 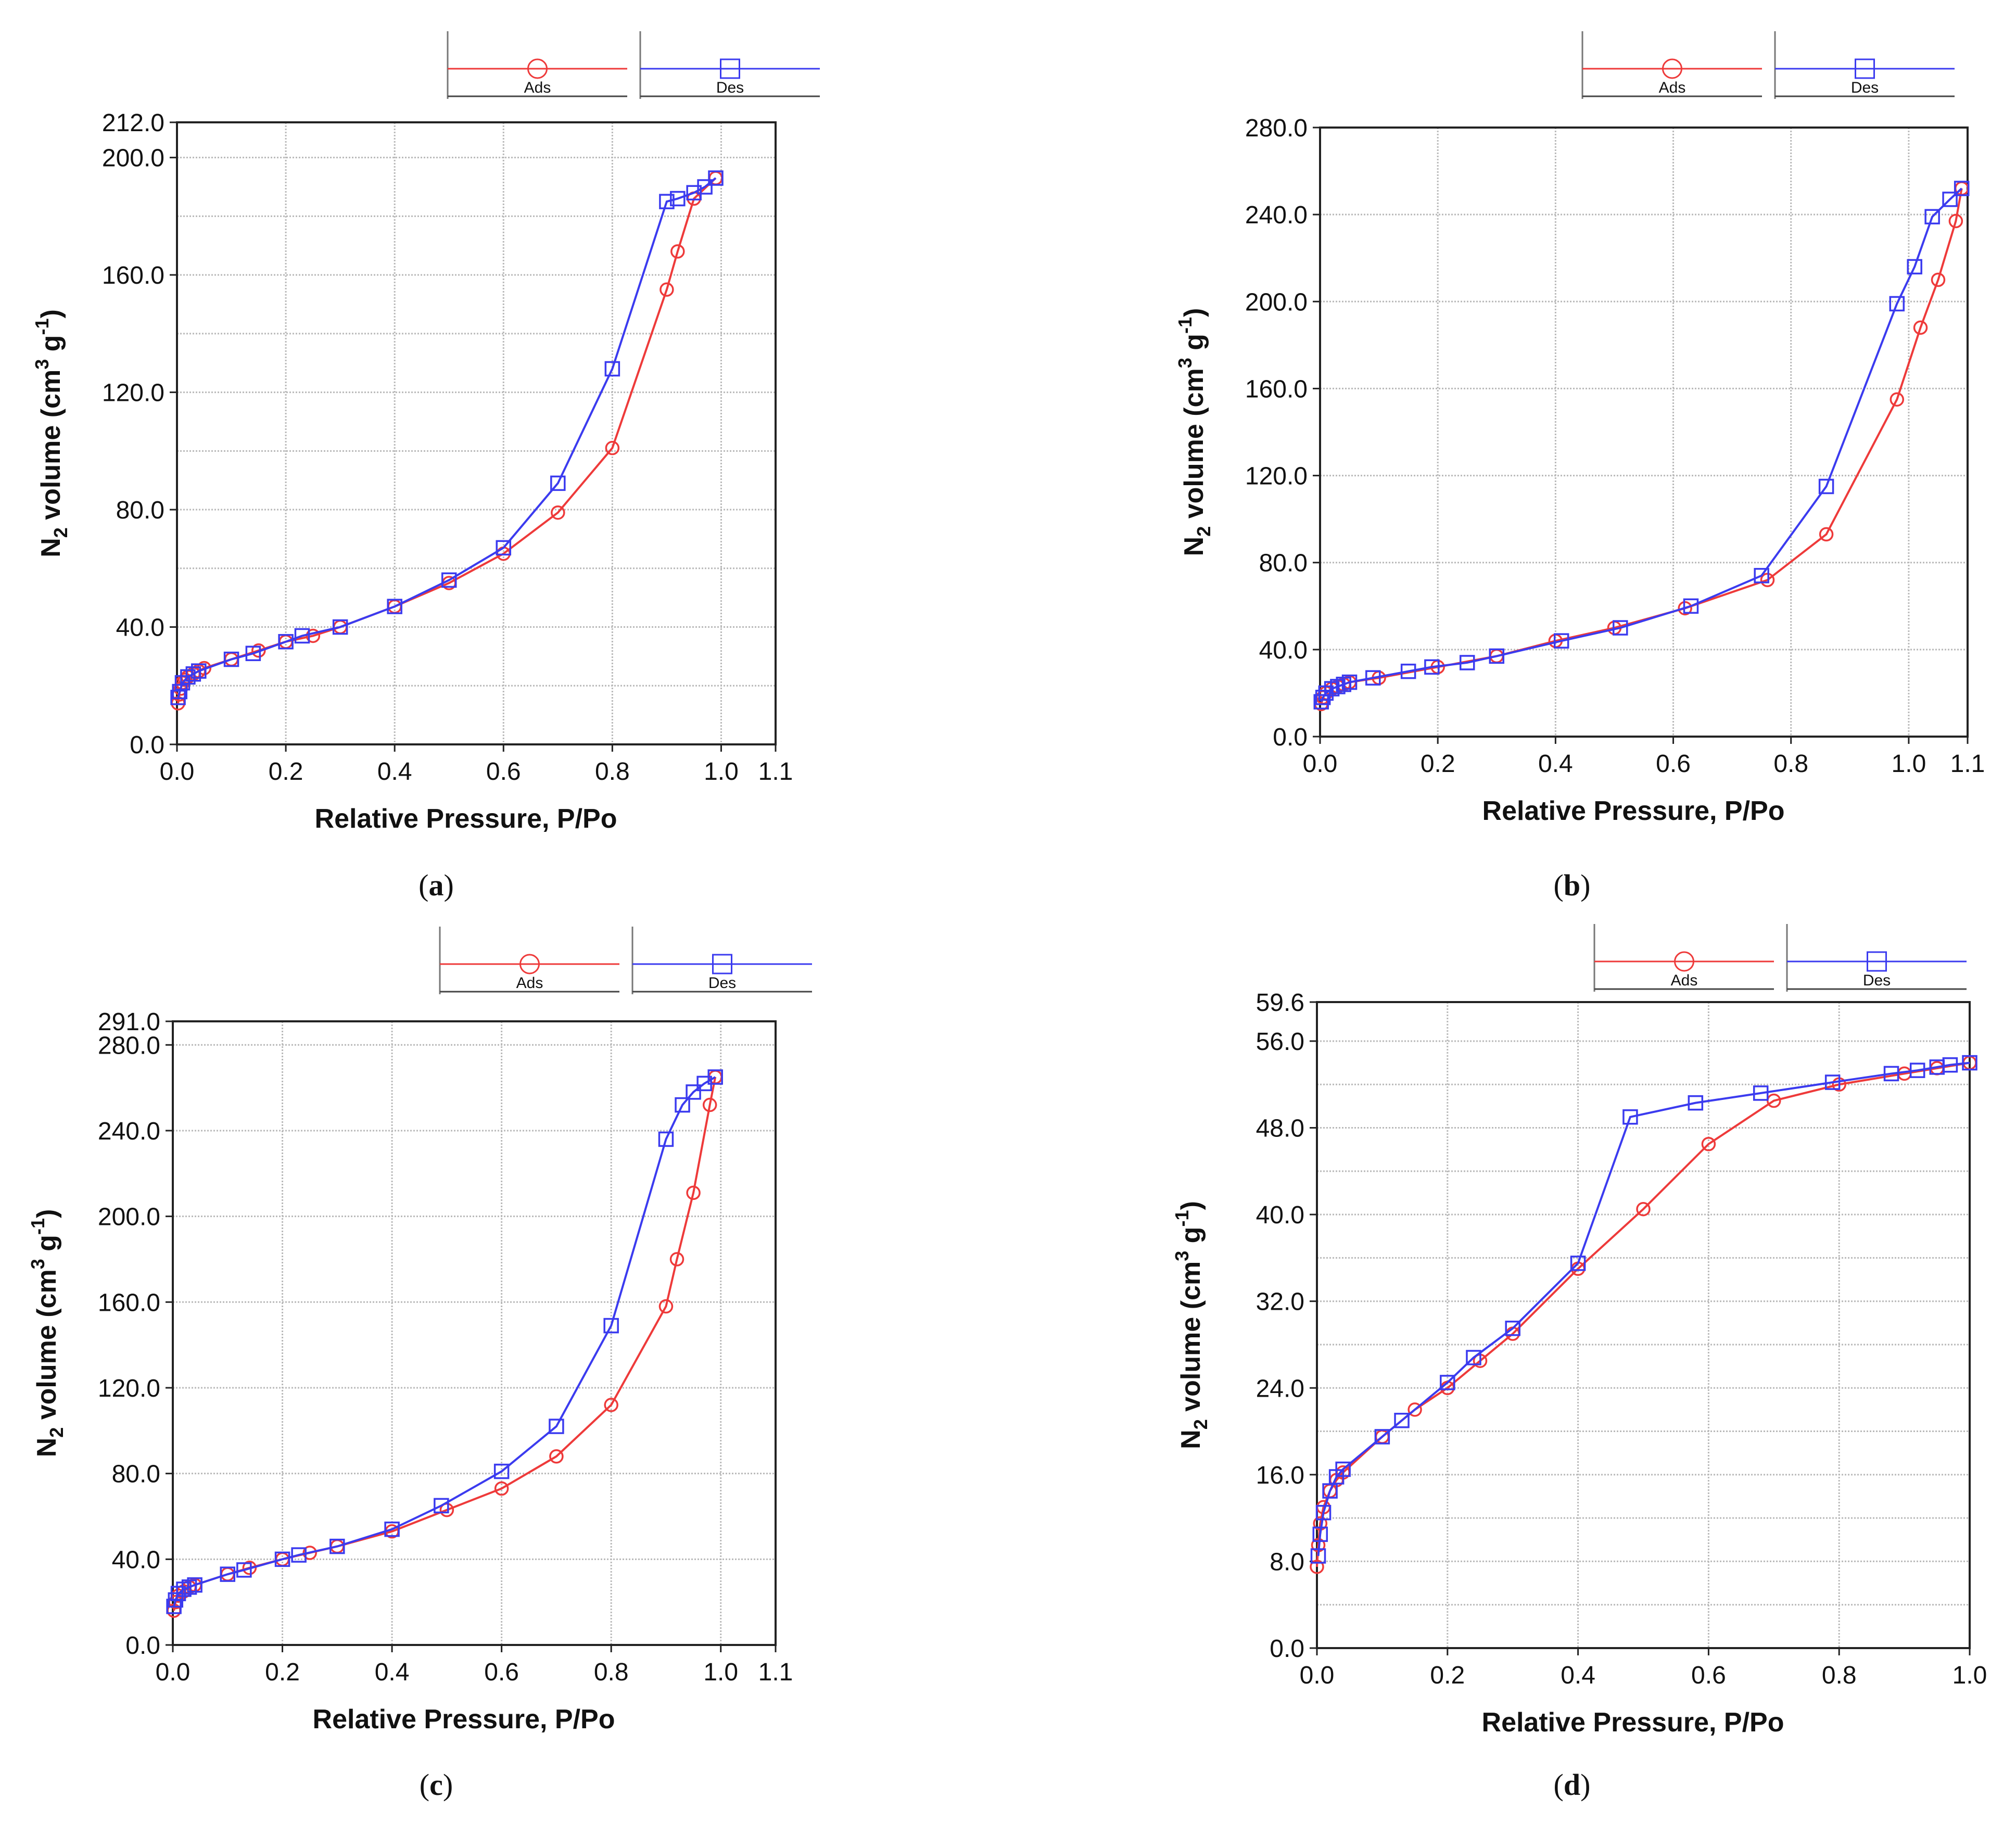 What do you see at coordinates (1287, 1649) in the screenshot?
I see `y-tick-label: 0.0` at bounding box center [1287, 1649].